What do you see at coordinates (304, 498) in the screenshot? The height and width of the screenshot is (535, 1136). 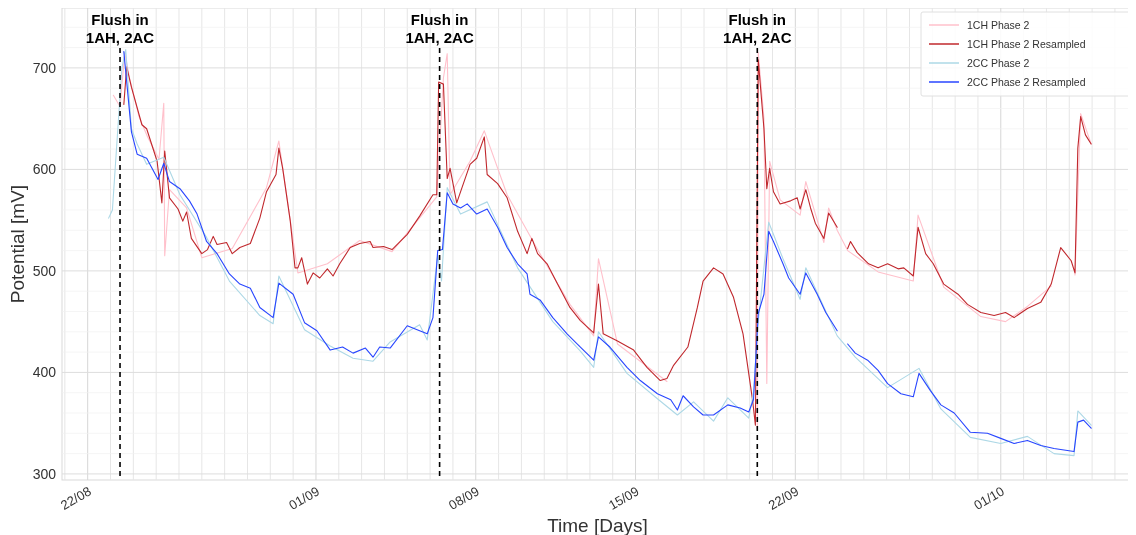 I see `x-tick-label: 01/09` at bounding box center [304, 498].